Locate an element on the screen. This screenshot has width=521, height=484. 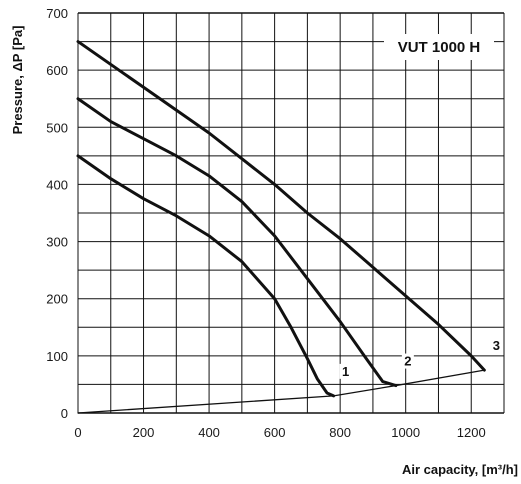
y-tick-label: 200 is located at coordinates (57, 299).